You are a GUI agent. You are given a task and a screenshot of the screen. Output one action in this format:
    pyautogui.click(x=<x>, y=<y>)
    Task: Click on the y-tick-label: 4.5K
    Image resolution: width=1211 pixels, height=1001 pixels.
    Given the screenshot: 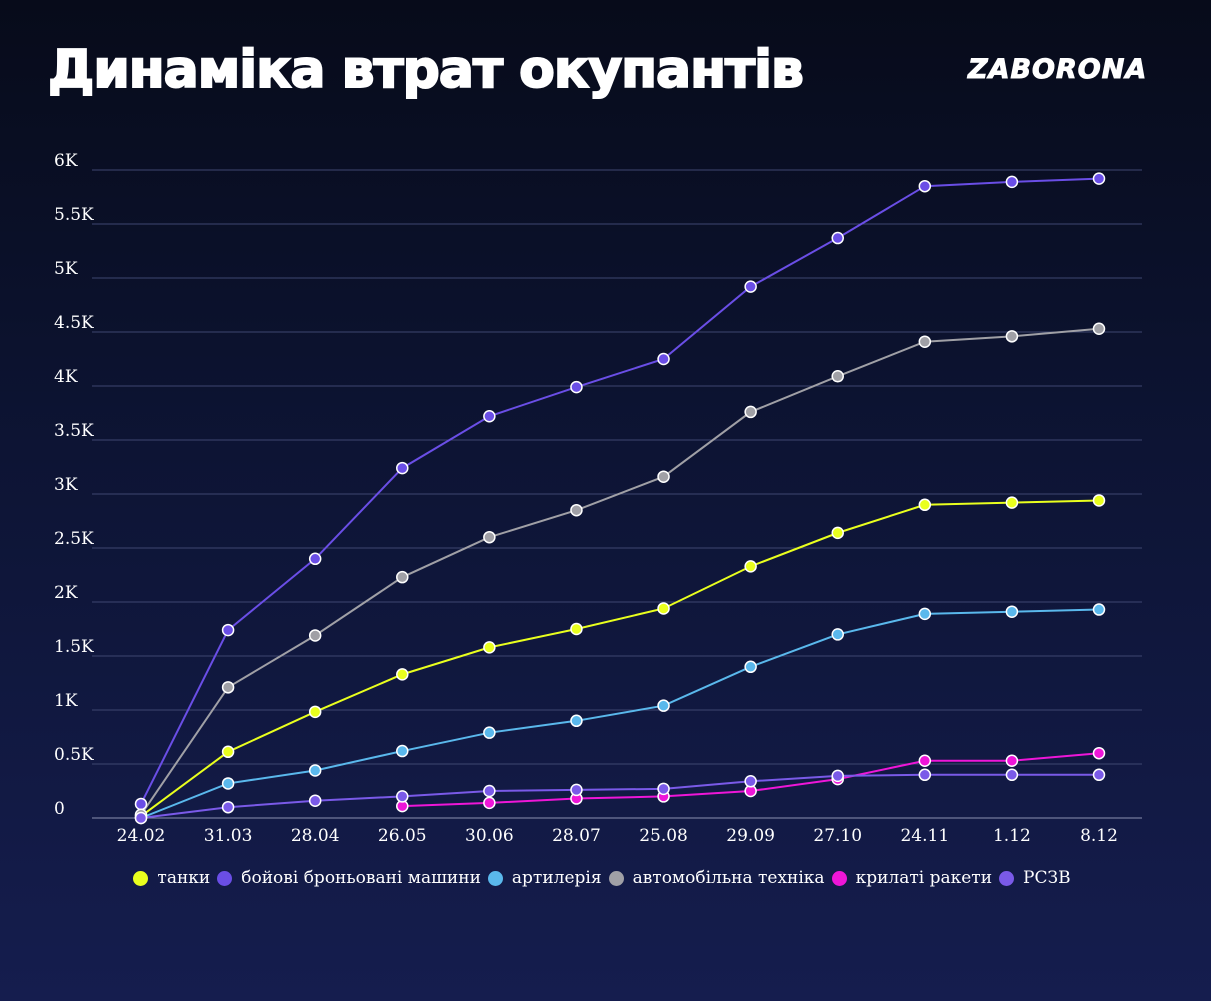 What is the action you would take?
    pyautogui.click(x=74, y=323)
    